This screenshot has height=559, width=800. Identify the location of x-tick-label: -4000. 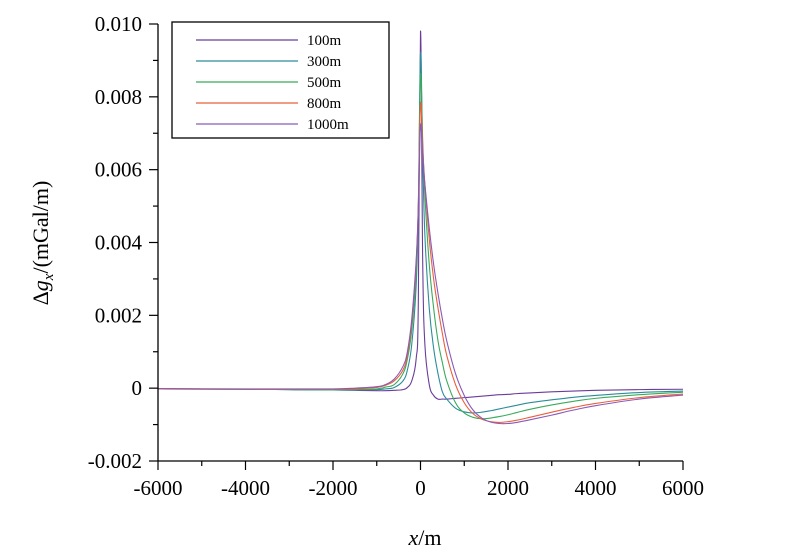
(245, 488).